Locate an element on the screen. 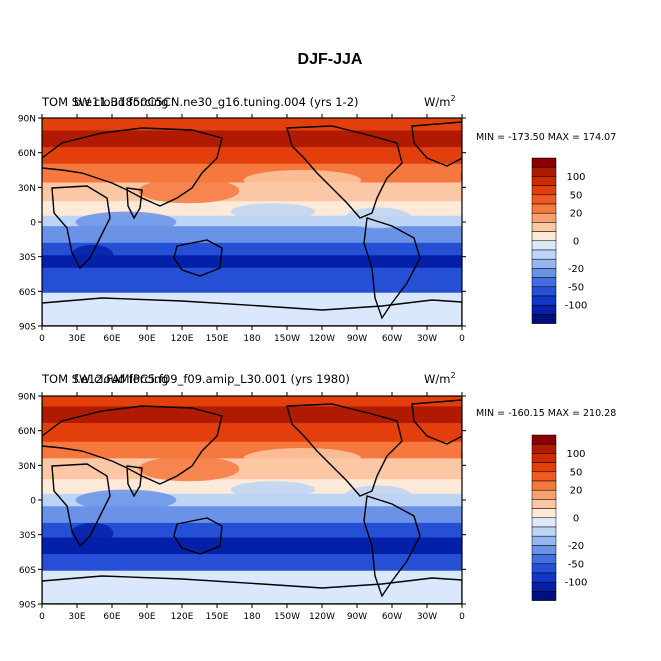  panel-top-units: W/m2 is located at coordinates (440, 101).